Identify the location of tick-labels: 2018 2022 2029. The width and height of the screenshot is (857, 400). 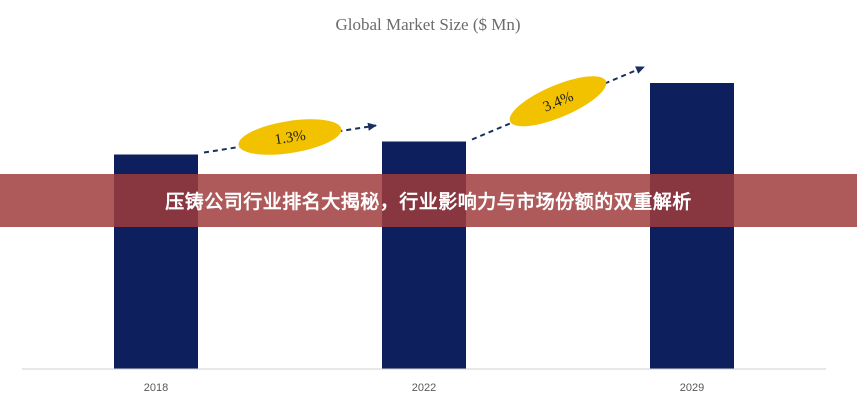
(424, 388).